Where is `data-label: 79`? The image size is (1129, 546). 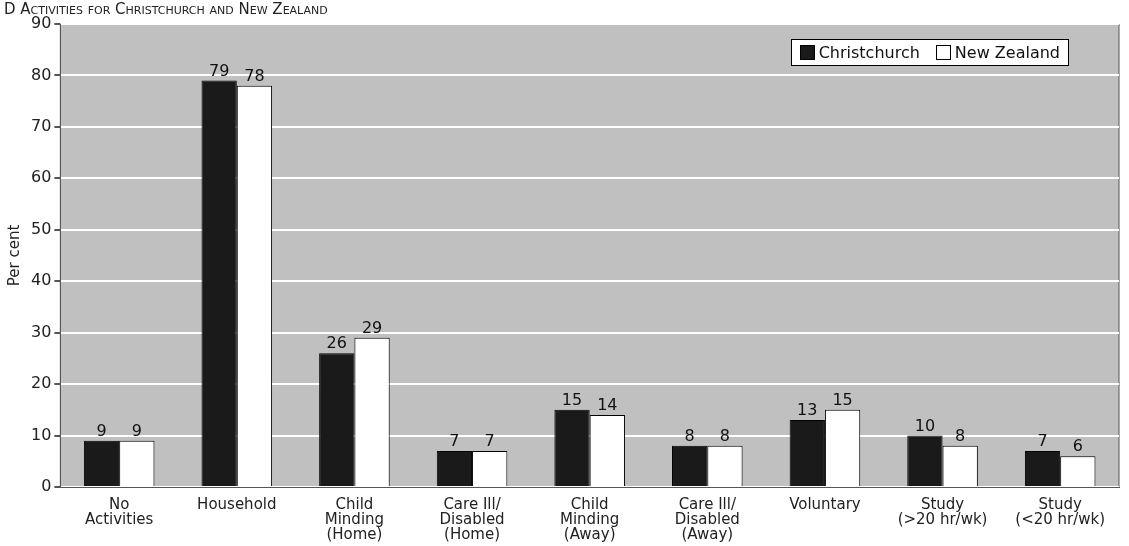
data-label: 79 is located at coordinates (219, 70).